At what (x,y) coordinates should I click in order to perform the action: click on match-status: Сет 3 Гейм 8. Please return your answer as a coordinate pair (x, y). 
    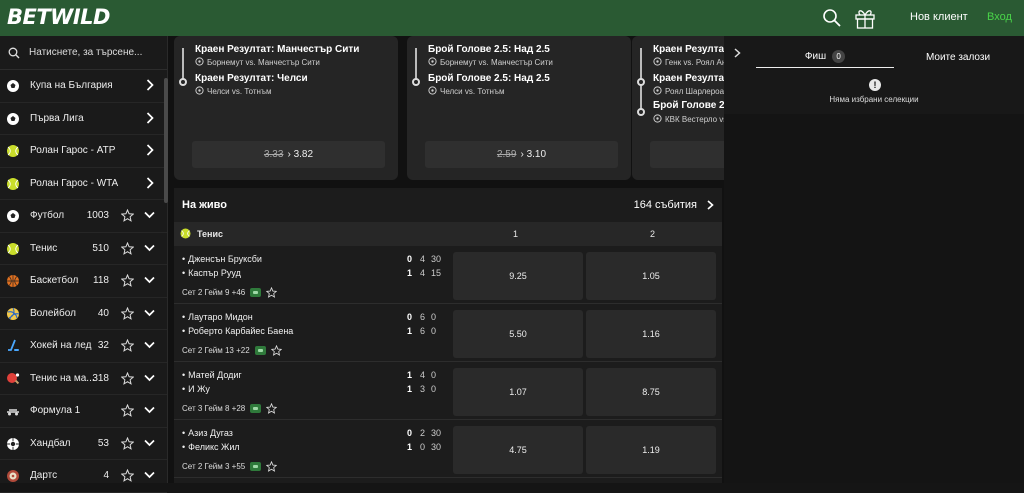
    Looking at the image, I should click on (206, 408).